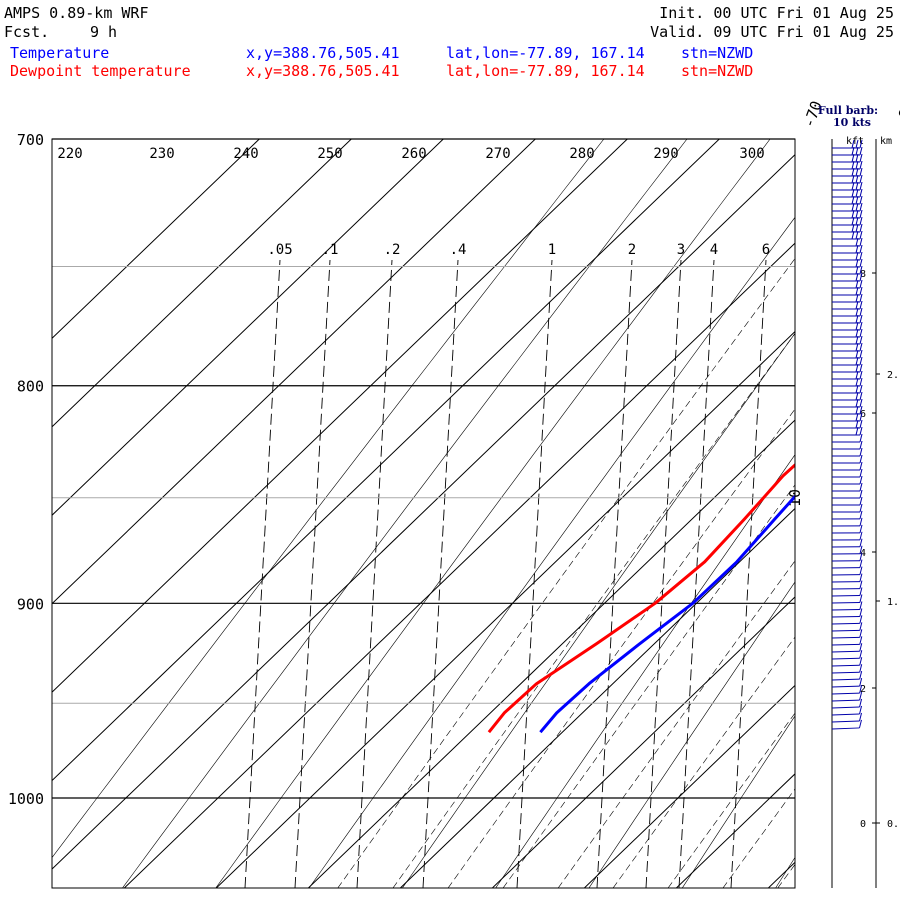 This screenshot has height=900, width=900. What do you see at coordinates (681, 250) in the screenshot?
I see `mixing-ratio-label: 3` at bounding box center [681, 250].